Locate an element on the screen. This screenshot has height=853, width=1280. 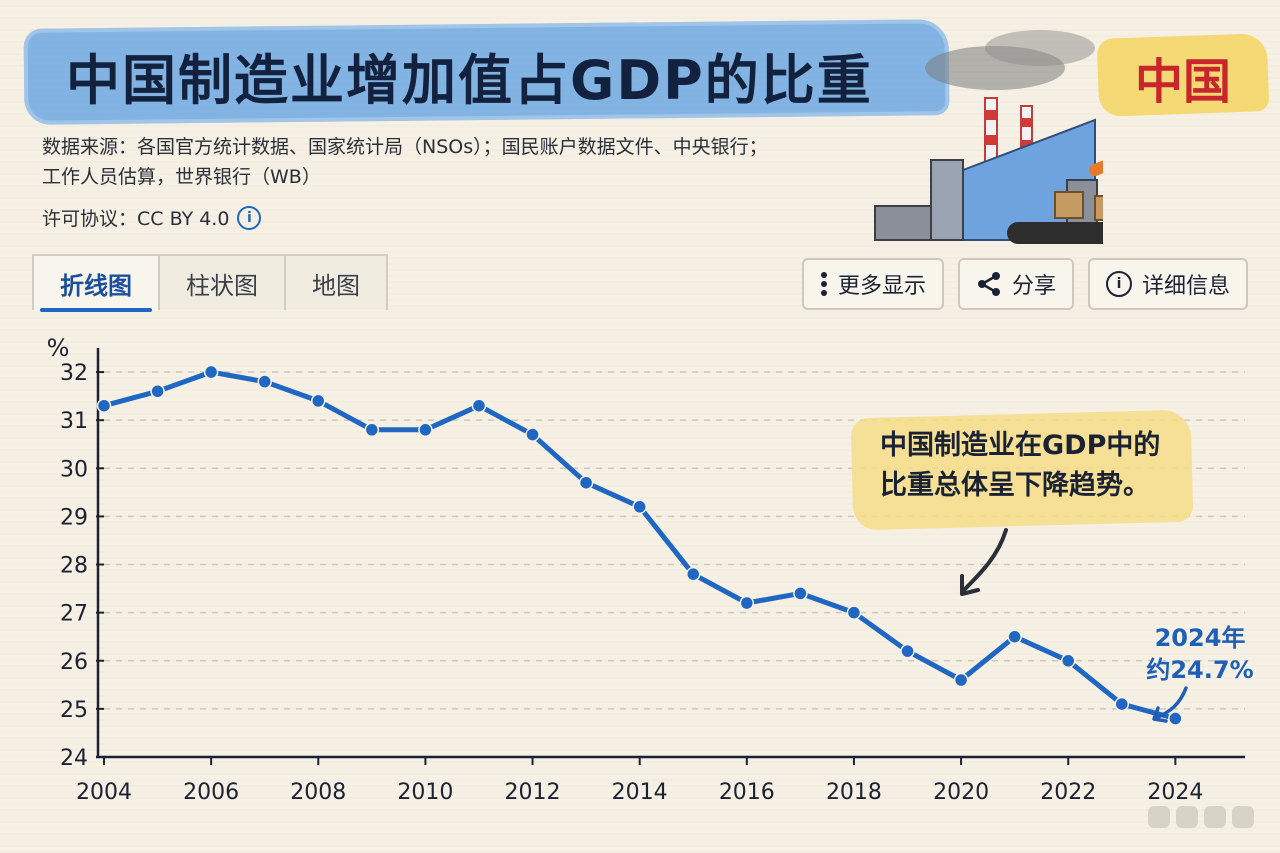
side-building is located at coordinates (947, 200).